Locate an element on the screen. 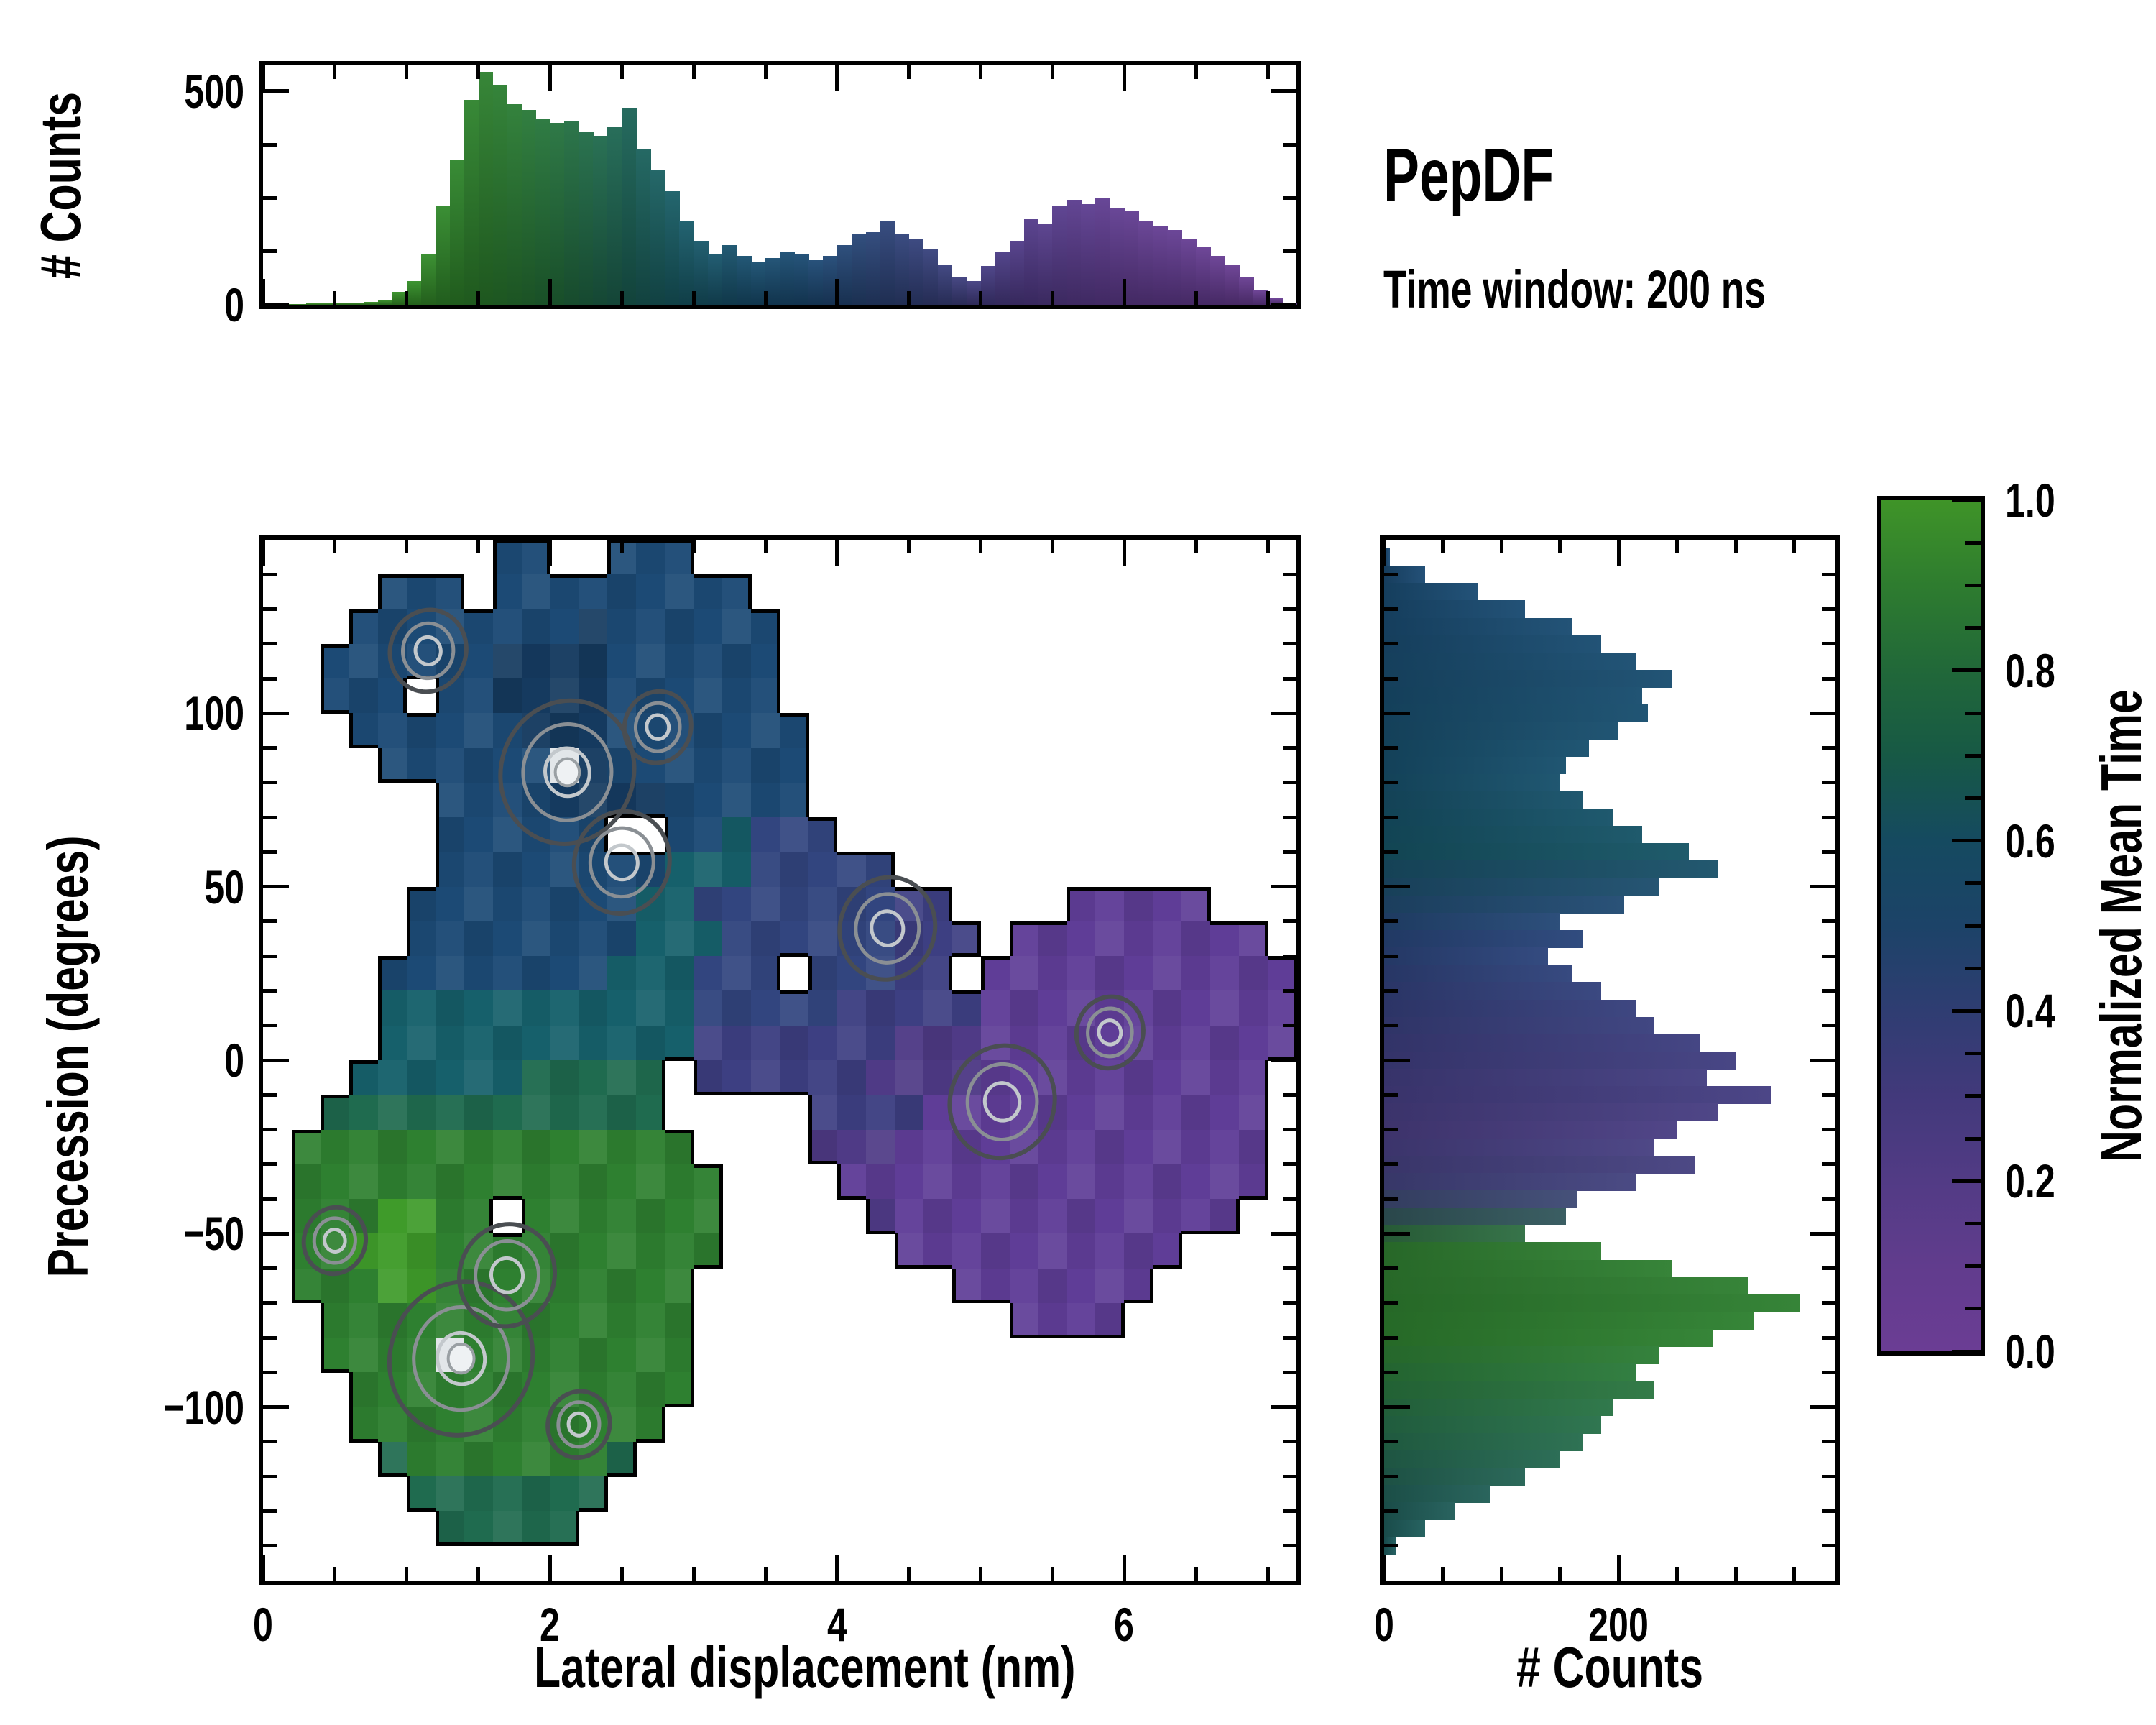 The image size is (2156, 1725). tick-label: 0 is located at coordinates (234, 304).